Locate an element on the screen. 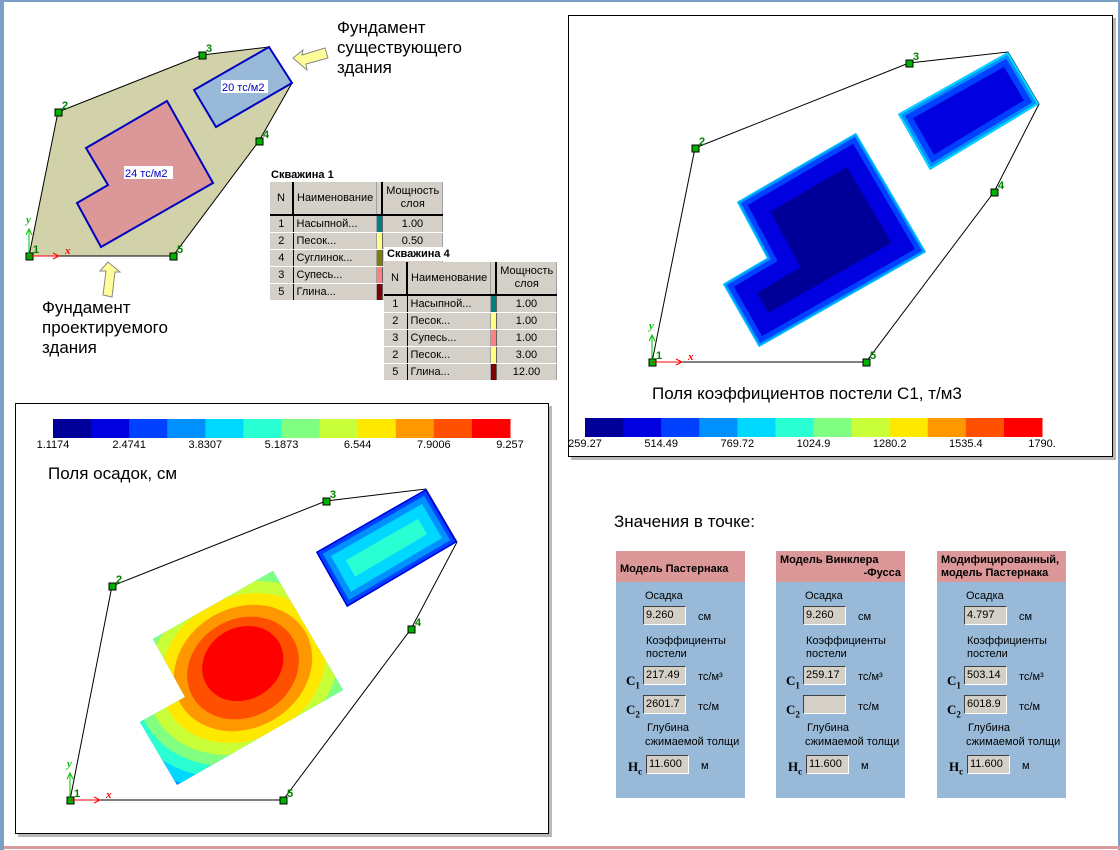 The image size is (1120, 850). legend-tick-label: 9.257 is located at coordinates (510, 445).